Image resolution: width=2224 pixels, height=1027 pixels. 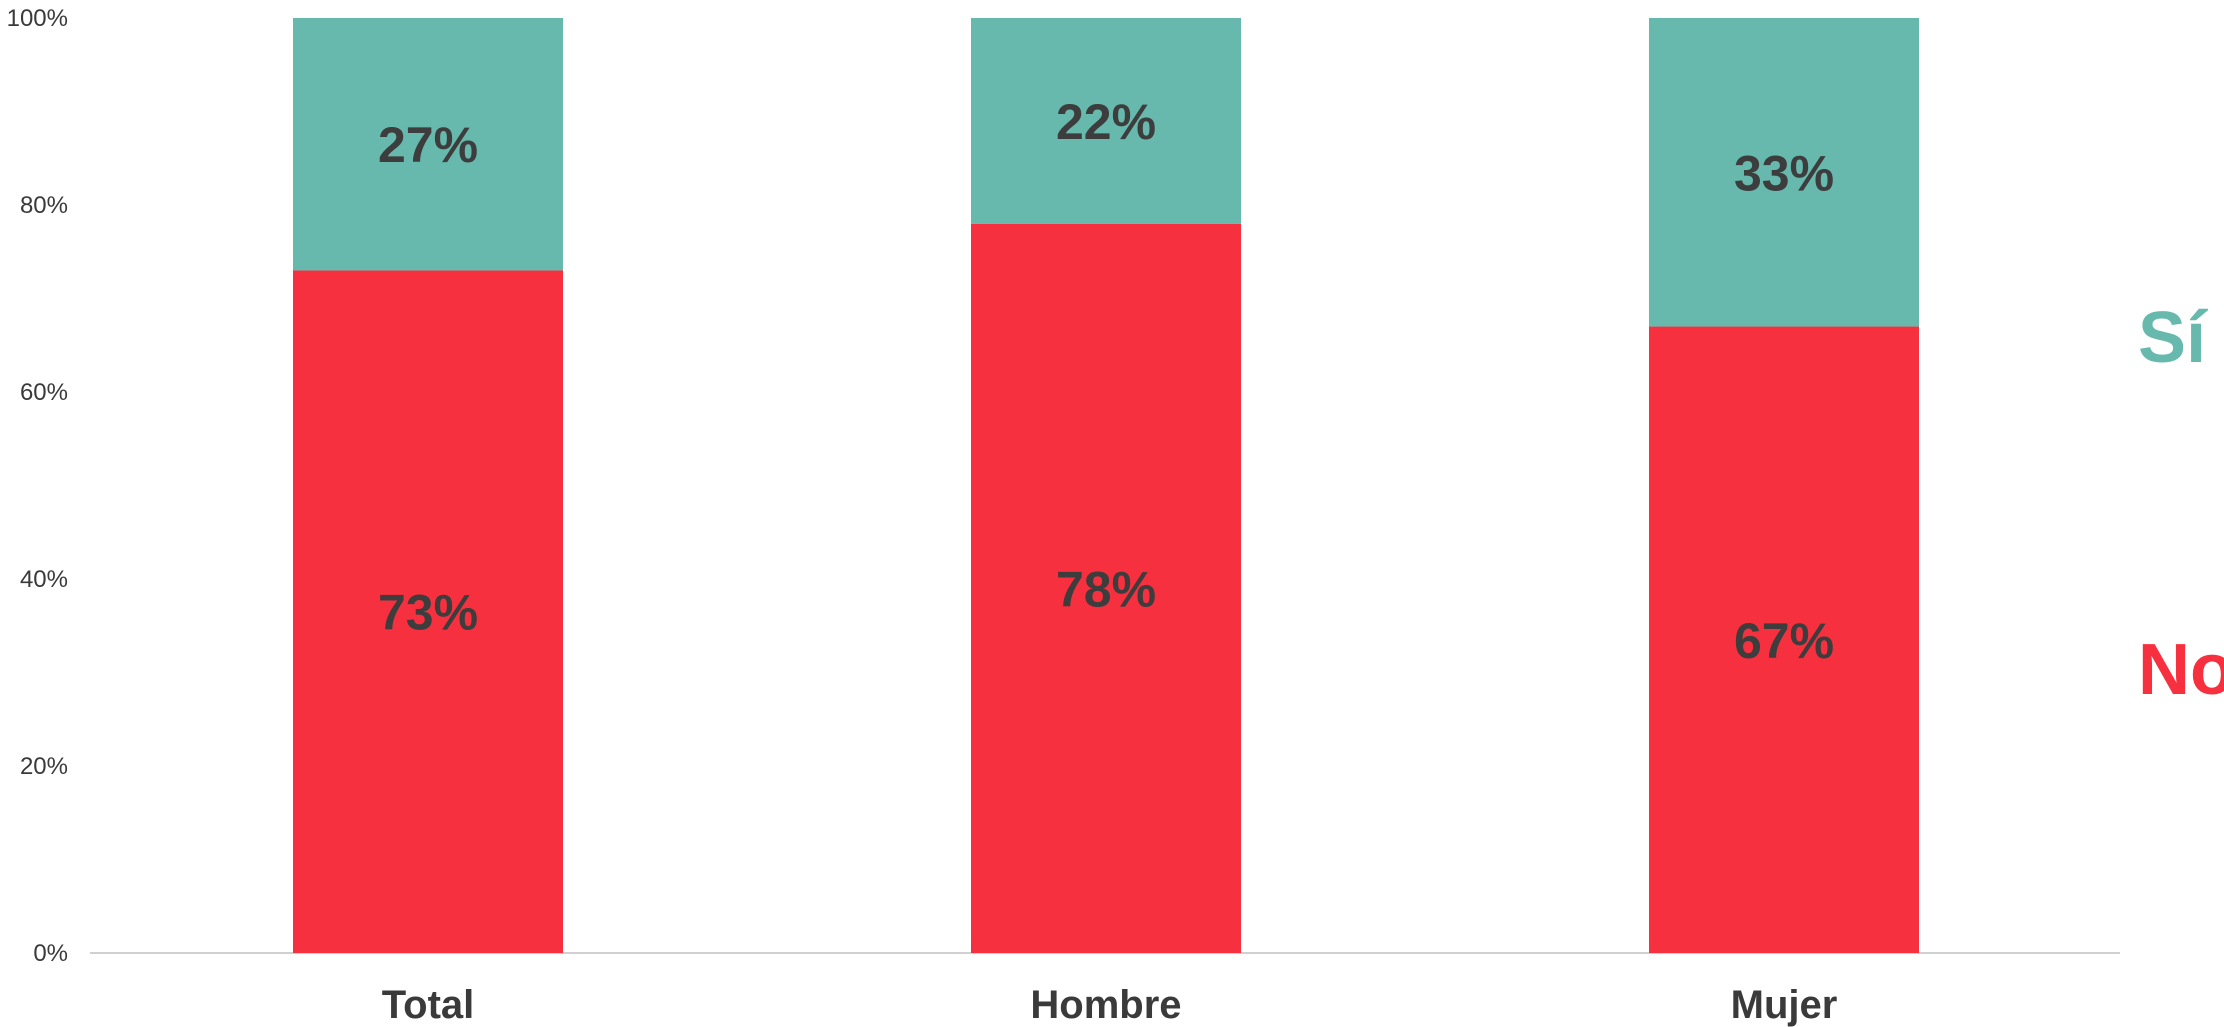 I want to click on y-axis: 0% 20% 40% 60% 80% 100%, so click(x=37, y=486).